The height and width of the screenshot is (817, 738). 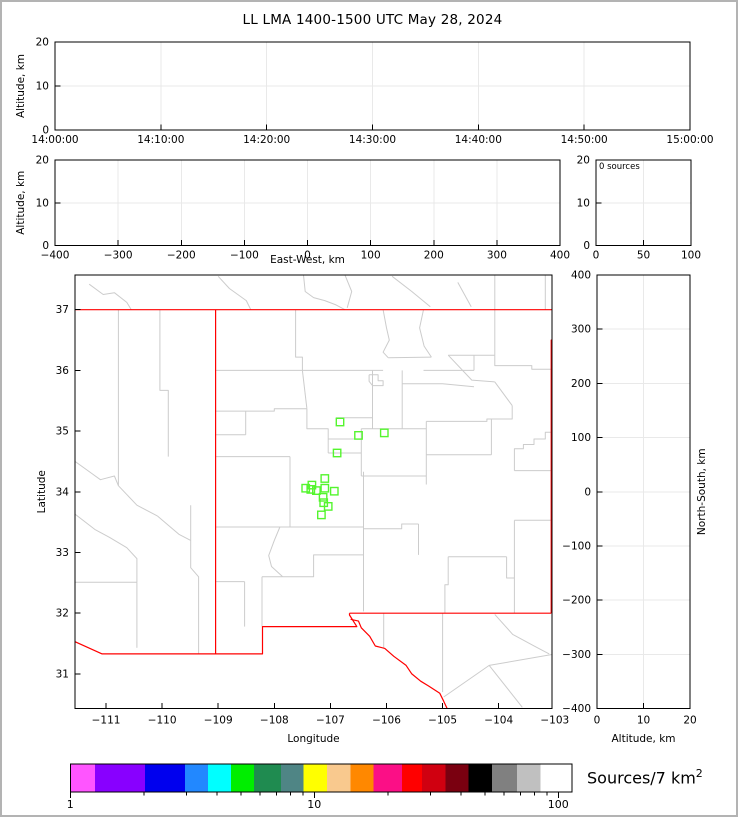 What do you see at coordinates (372, 140) in the screenshot?
I see `time-tick-label: 14:30:00` at bounding box center [372, 140].